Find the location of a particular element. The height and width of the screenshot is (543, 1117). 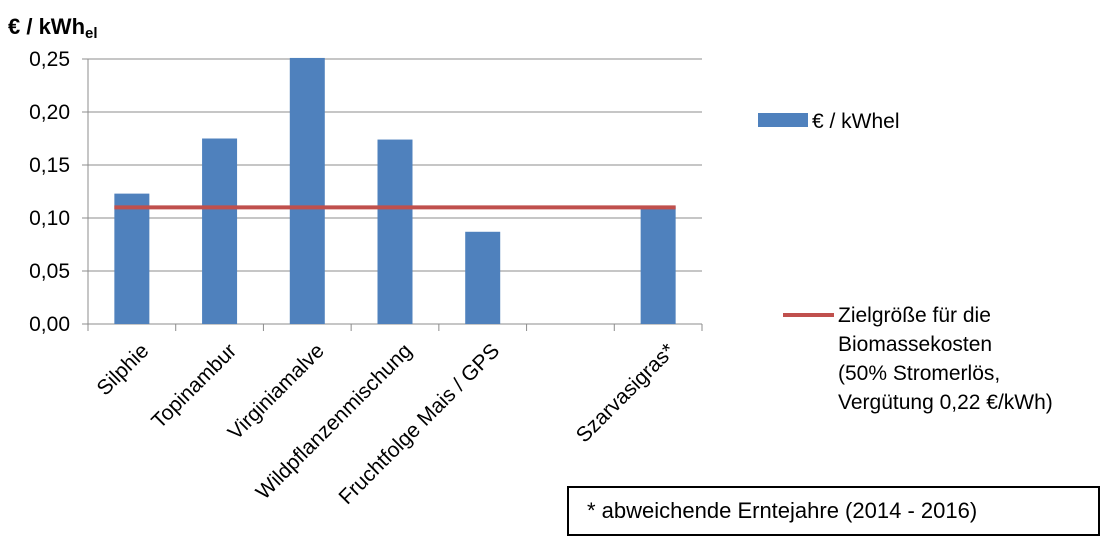

legend-bar-label: € / kWhel is located at coordinates (856, 121).